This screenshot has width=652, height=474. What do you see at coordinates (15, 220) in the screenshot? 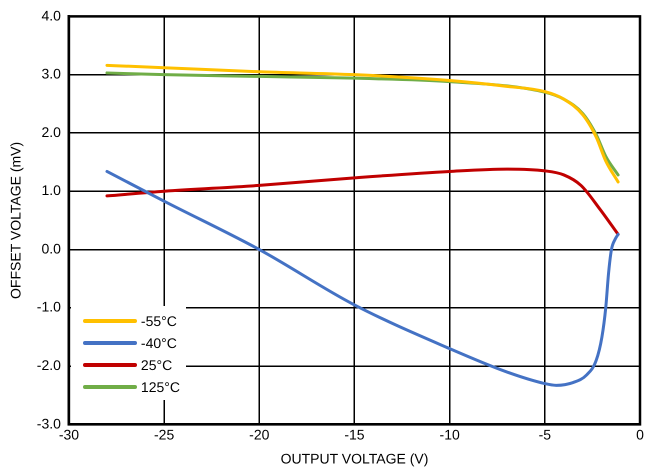
I see `y-axis-title: OFFSET VOLTAGE (mV)` at bounding box center [15, 220].